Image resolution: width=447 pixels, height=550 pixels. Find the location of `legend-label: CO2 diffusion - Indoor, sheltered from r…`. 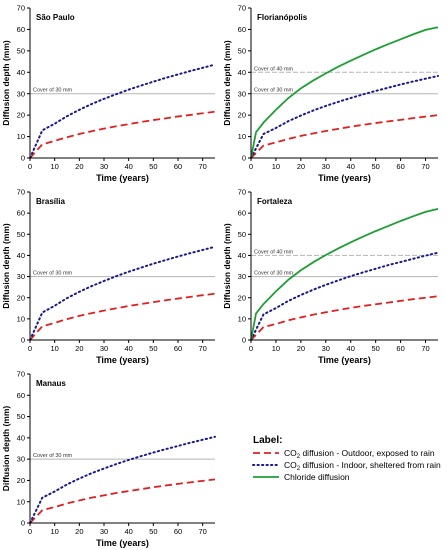

legend-label: CO2 diffusion - Indoor, sheltered from r… is located at coordinates (362, 466).